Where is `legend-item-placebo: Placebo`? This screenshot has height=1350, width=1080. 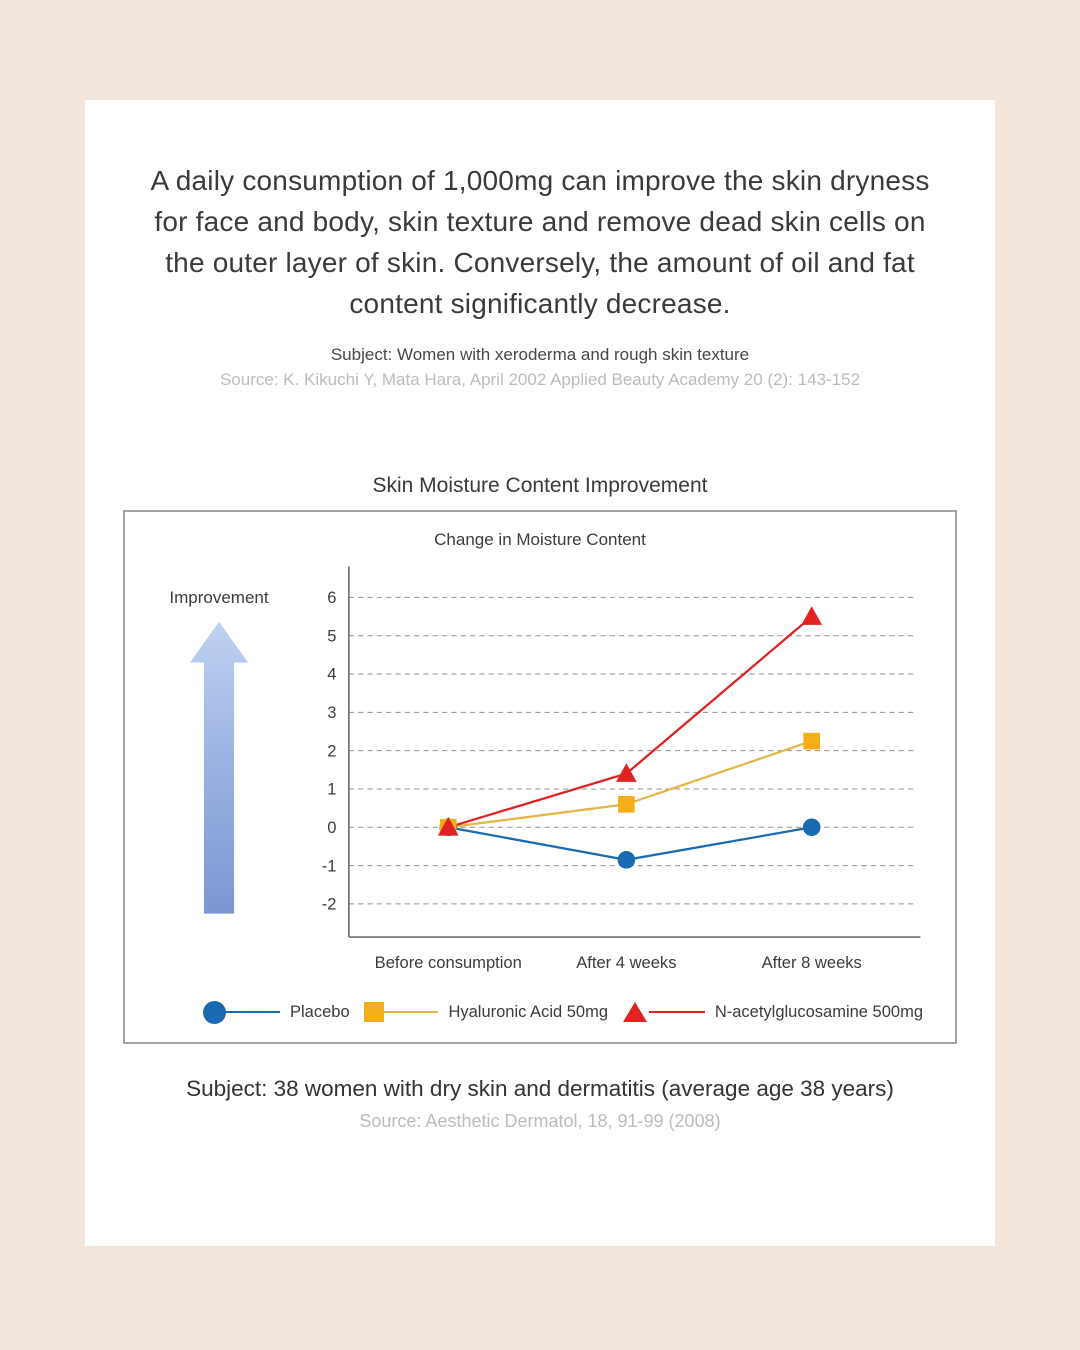 legend-item-placebo: Placebo is located at coordinates (276, 1012).